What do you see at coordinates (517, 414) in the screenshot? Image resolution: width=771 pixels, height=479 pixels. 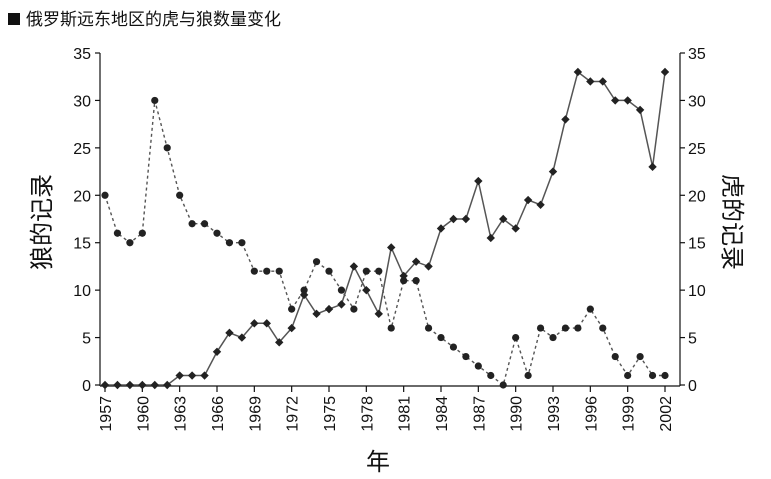 I see `x-tick-label: 1990` at bounding box center [517, 414].